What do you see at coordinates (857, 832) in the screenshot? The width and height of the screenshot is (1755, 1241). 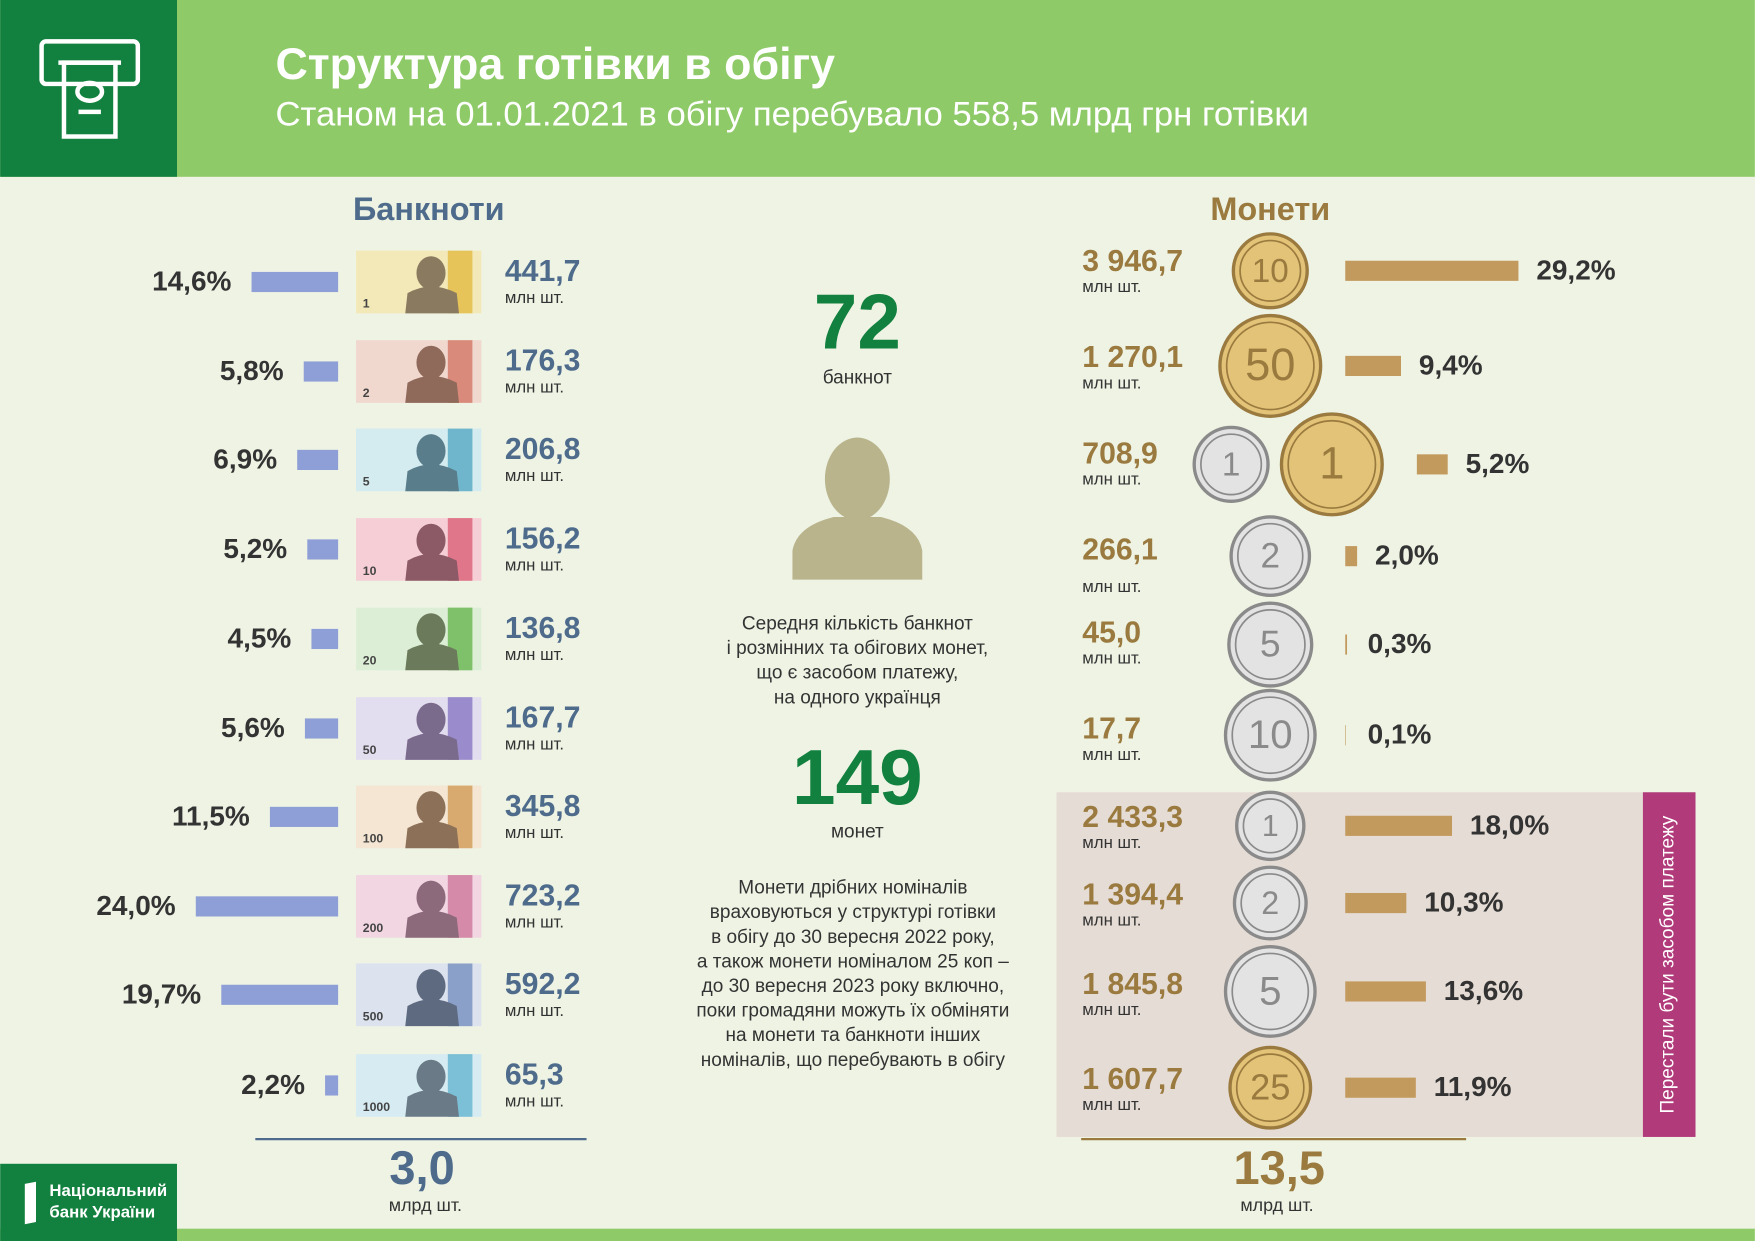 I see `coins-per-person-label: монет` at bounding box center [857, 832].